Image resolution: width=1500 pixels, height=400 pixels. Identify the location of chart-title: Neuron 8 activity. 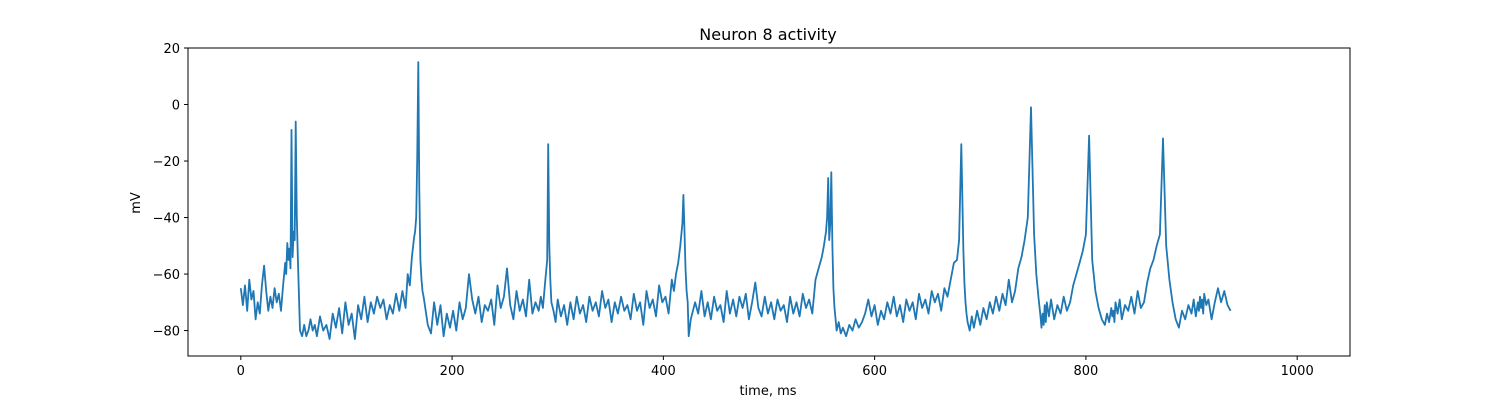
(767, 34).